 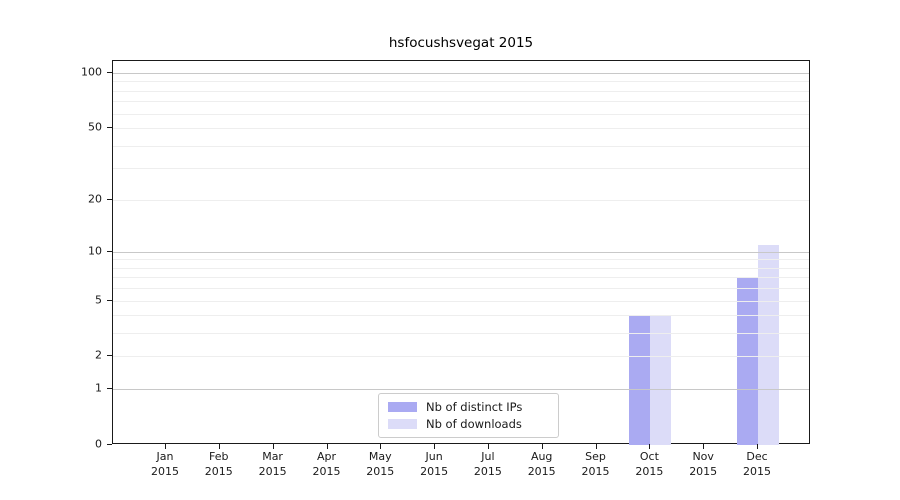 I want to click on month-label: Sep, so click(x=595, y=456).